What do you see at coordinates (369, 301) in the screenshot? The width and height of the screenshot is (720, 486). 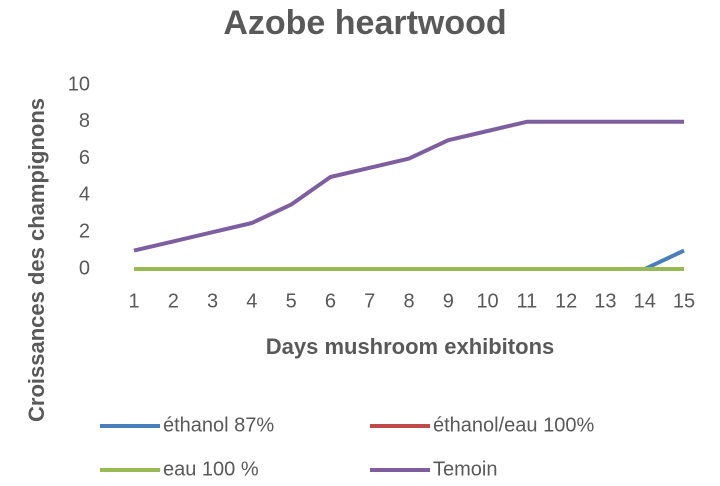 I see `x-tick-label: 7` at bounding box center [369, 301].